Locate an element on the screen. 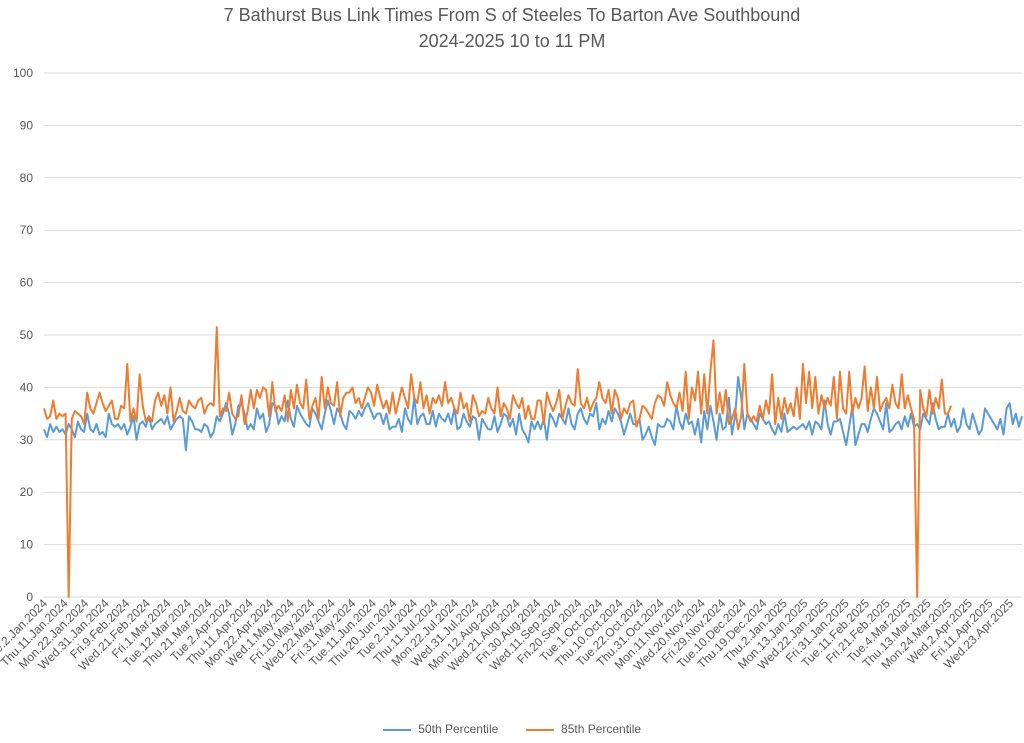  legend: 50th Percentile 85th Percentile is located at coordinates (512, 729).